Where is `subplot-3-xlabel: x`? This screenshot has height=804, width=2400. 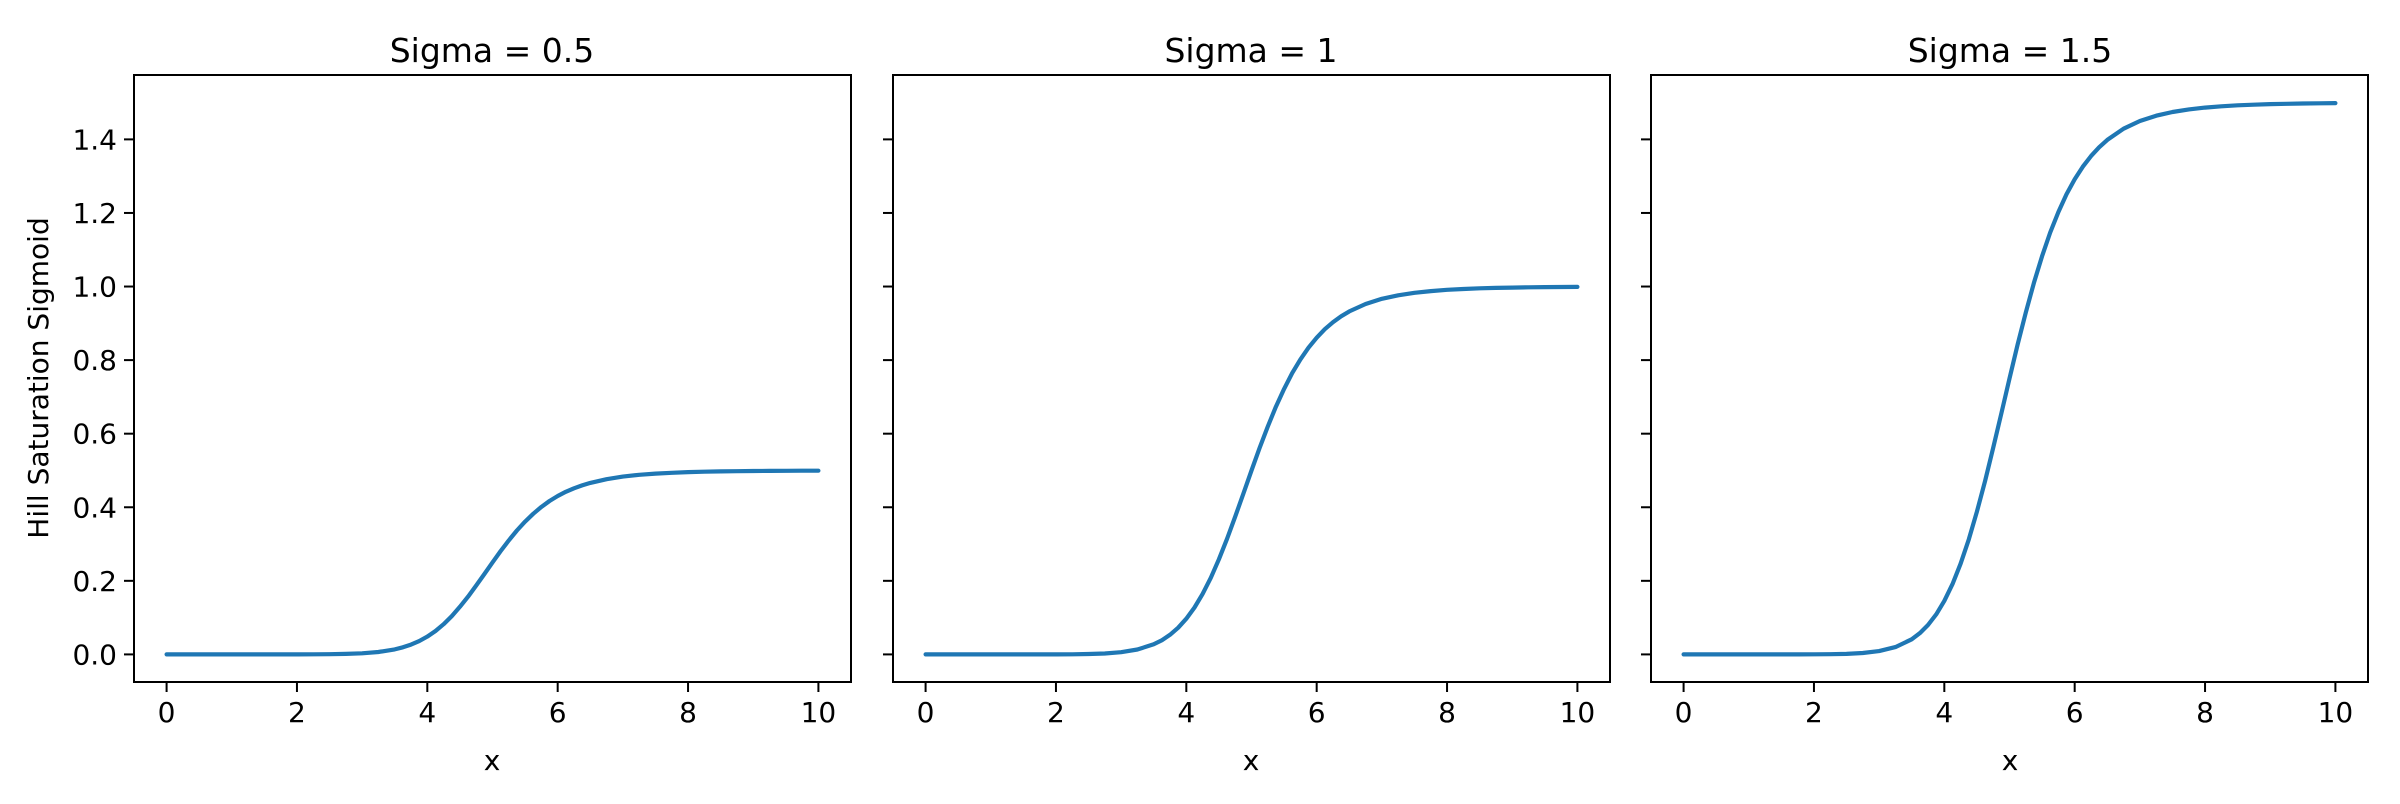
subplot-3-xlabel: x is located at coordinates (2010, 760).